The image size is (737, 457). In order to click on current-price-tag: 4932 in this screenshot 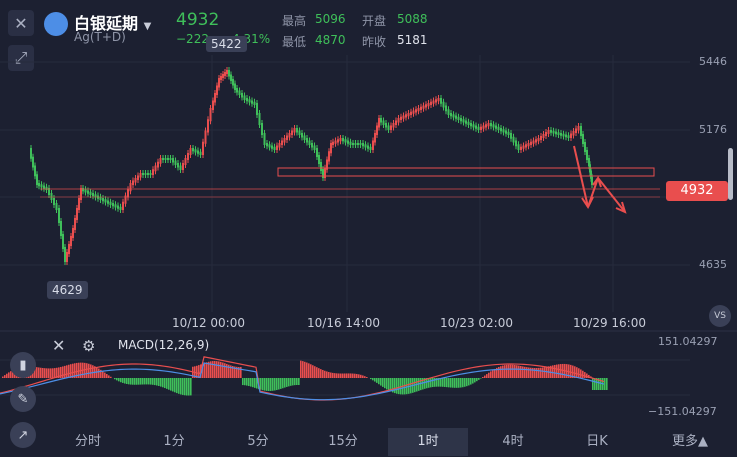, I will do `click(697, 191)`.